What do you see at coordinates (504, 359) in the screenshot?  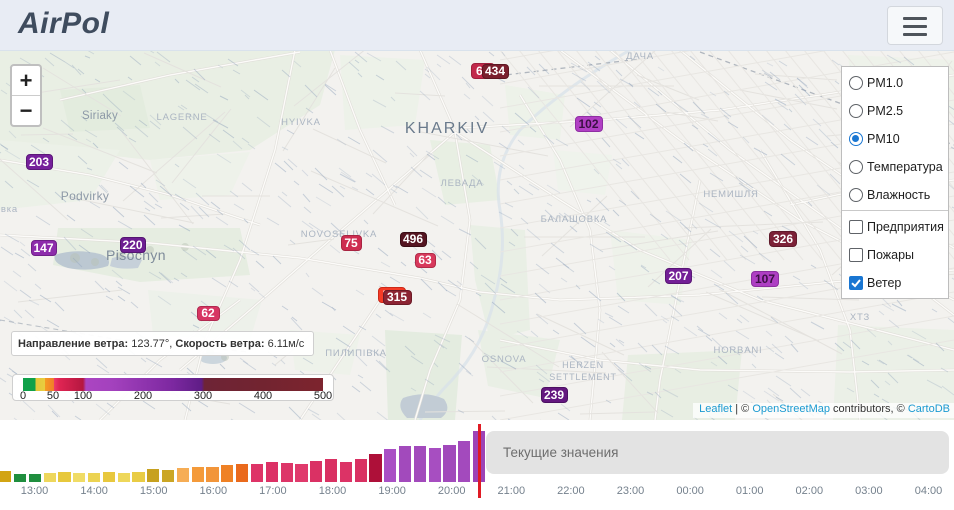 I see `svg-text: OSNOVA` at bounding box center [504, 359].